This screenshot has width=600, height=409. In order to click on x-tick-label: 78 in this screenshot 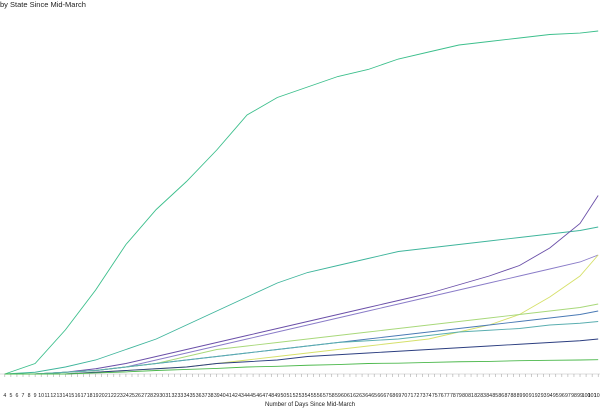, I will do `click(453, 396)`.